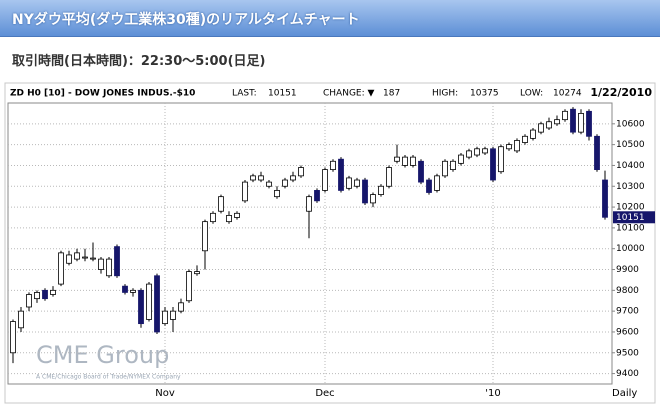 This screenshot has width=660, height=408. What do you see at coordinates (531, 94) in the screenshot?
I see `info-label: LOW:` at bounding box center [531, 94].